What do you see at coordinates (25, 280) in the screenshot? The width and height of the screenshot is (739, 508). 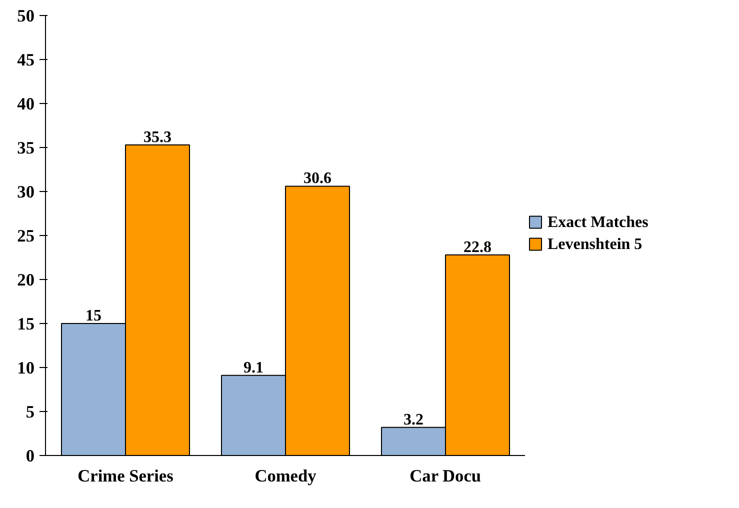 I see `y-tick-label: 20` at bounding box center [25, 280].